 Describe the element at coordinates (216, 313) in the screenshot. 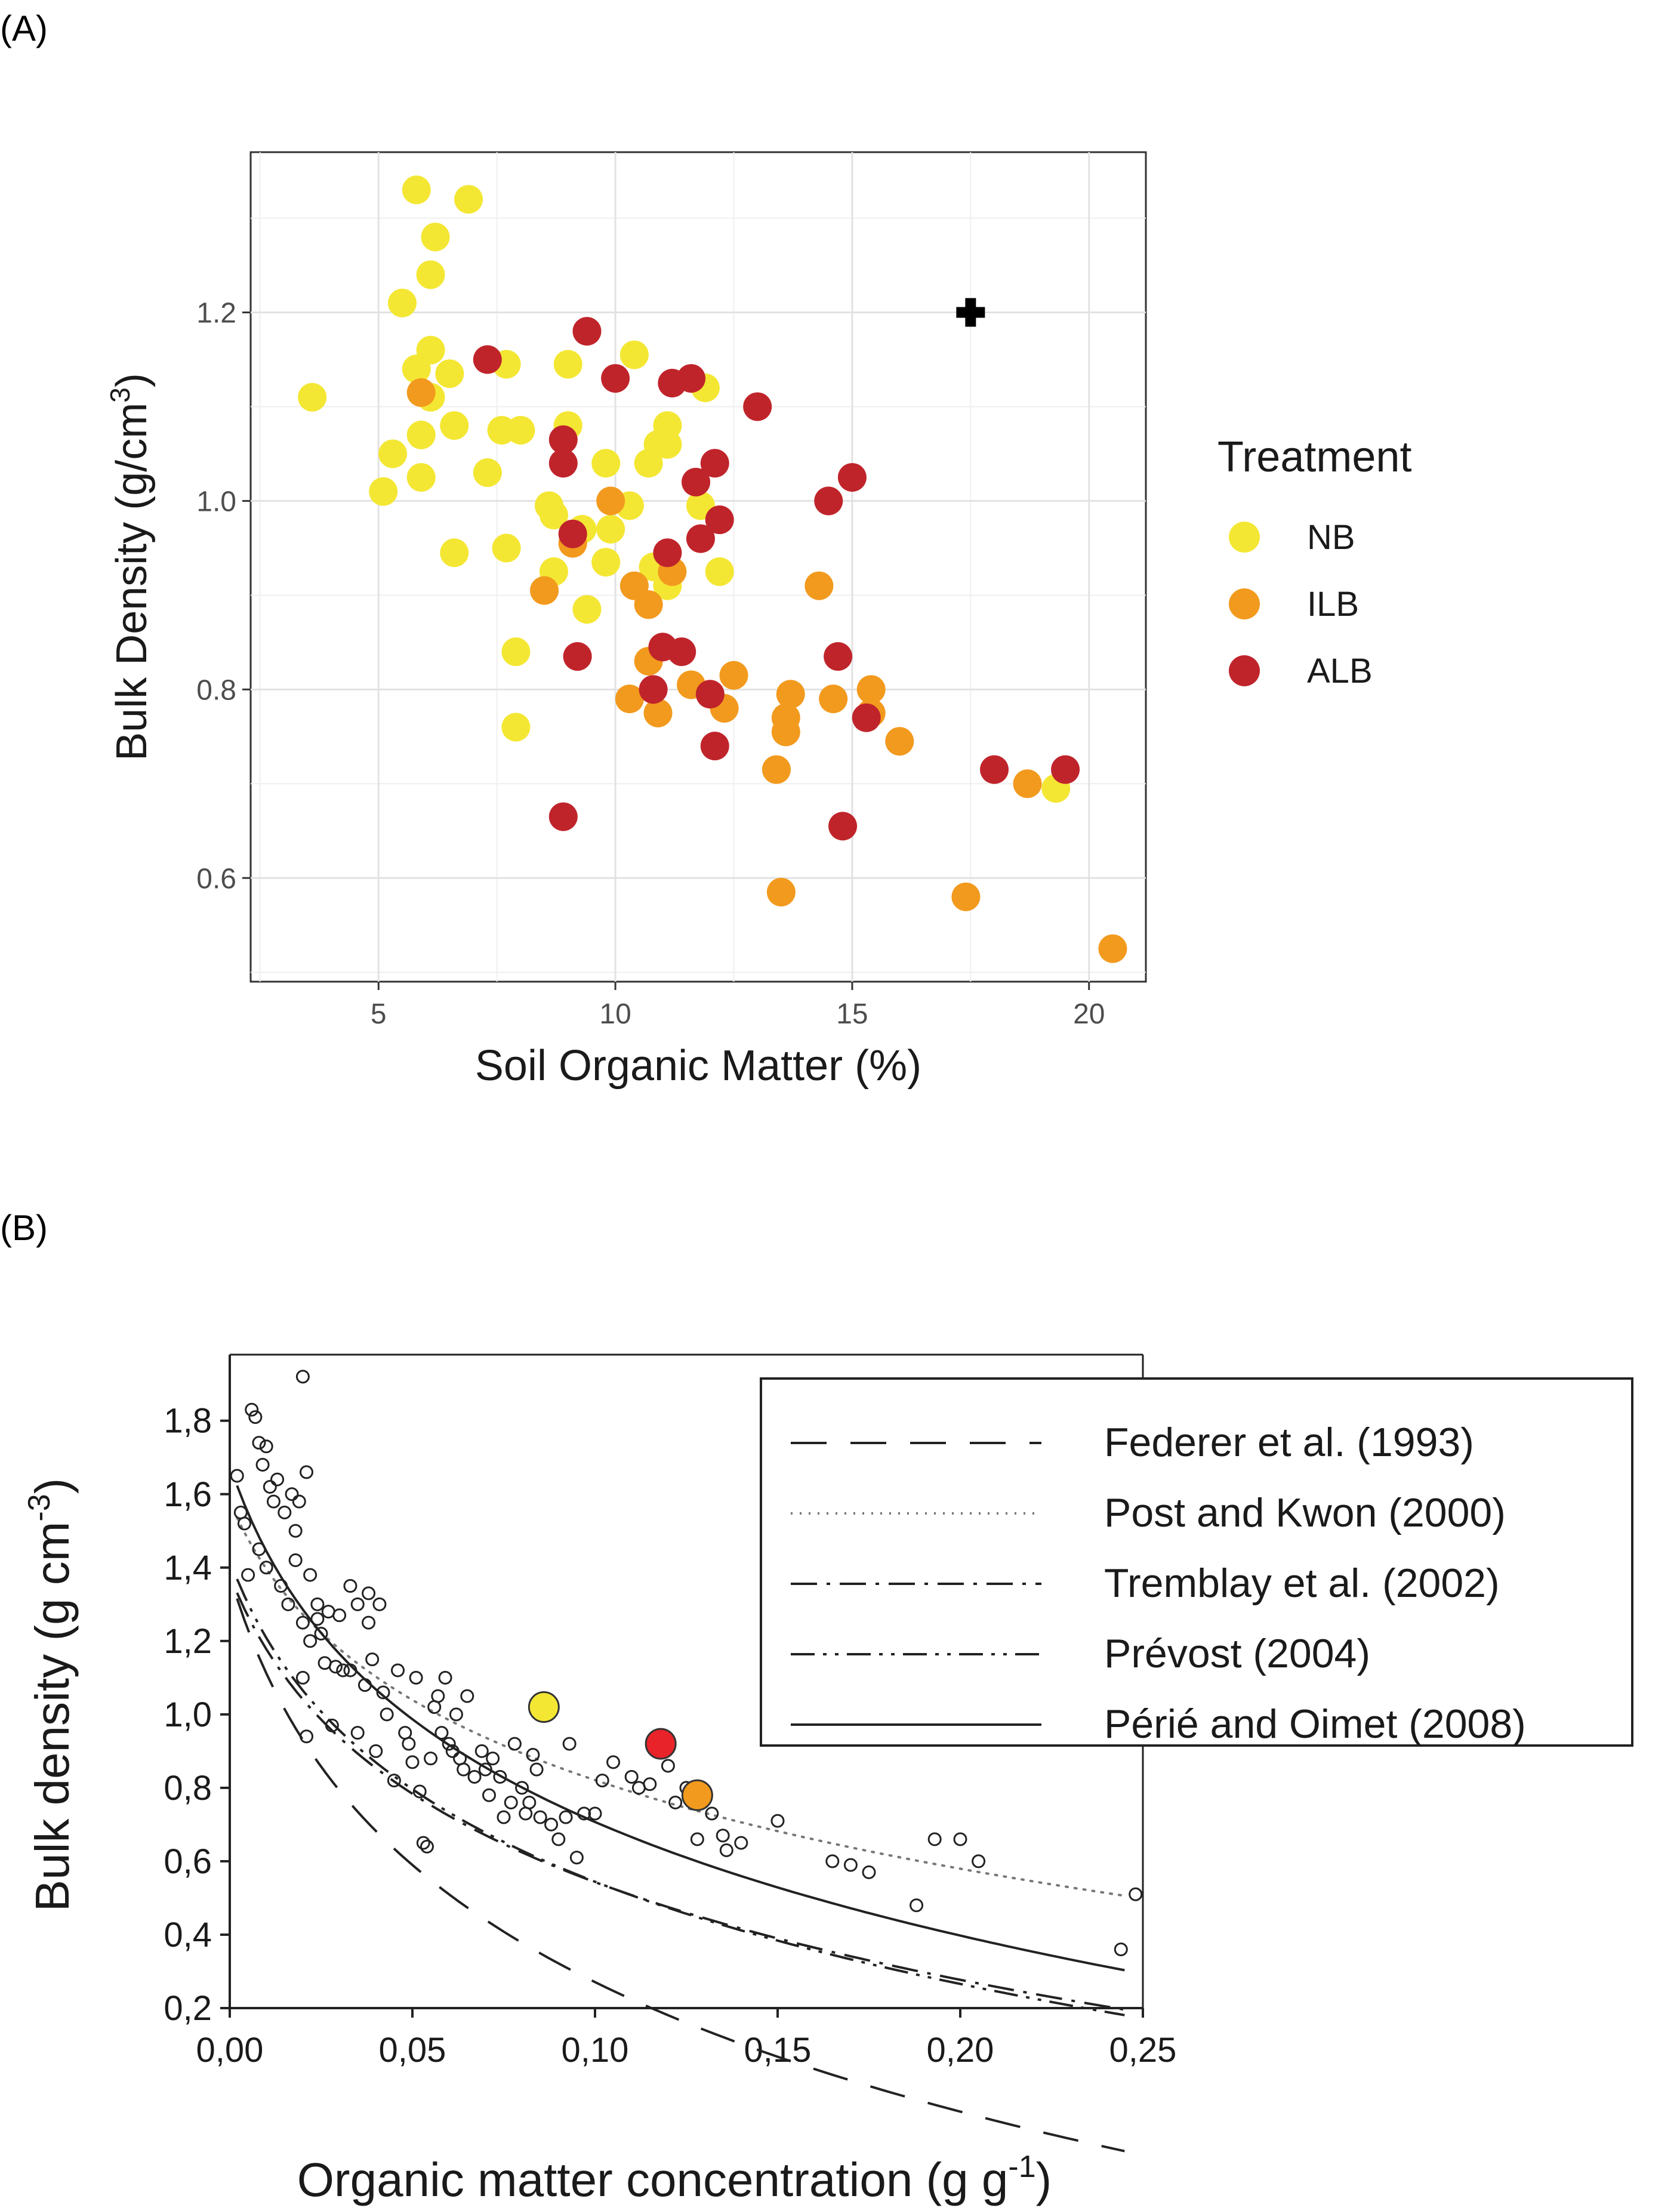

I see `y-tick-label: 1.2` at that location.